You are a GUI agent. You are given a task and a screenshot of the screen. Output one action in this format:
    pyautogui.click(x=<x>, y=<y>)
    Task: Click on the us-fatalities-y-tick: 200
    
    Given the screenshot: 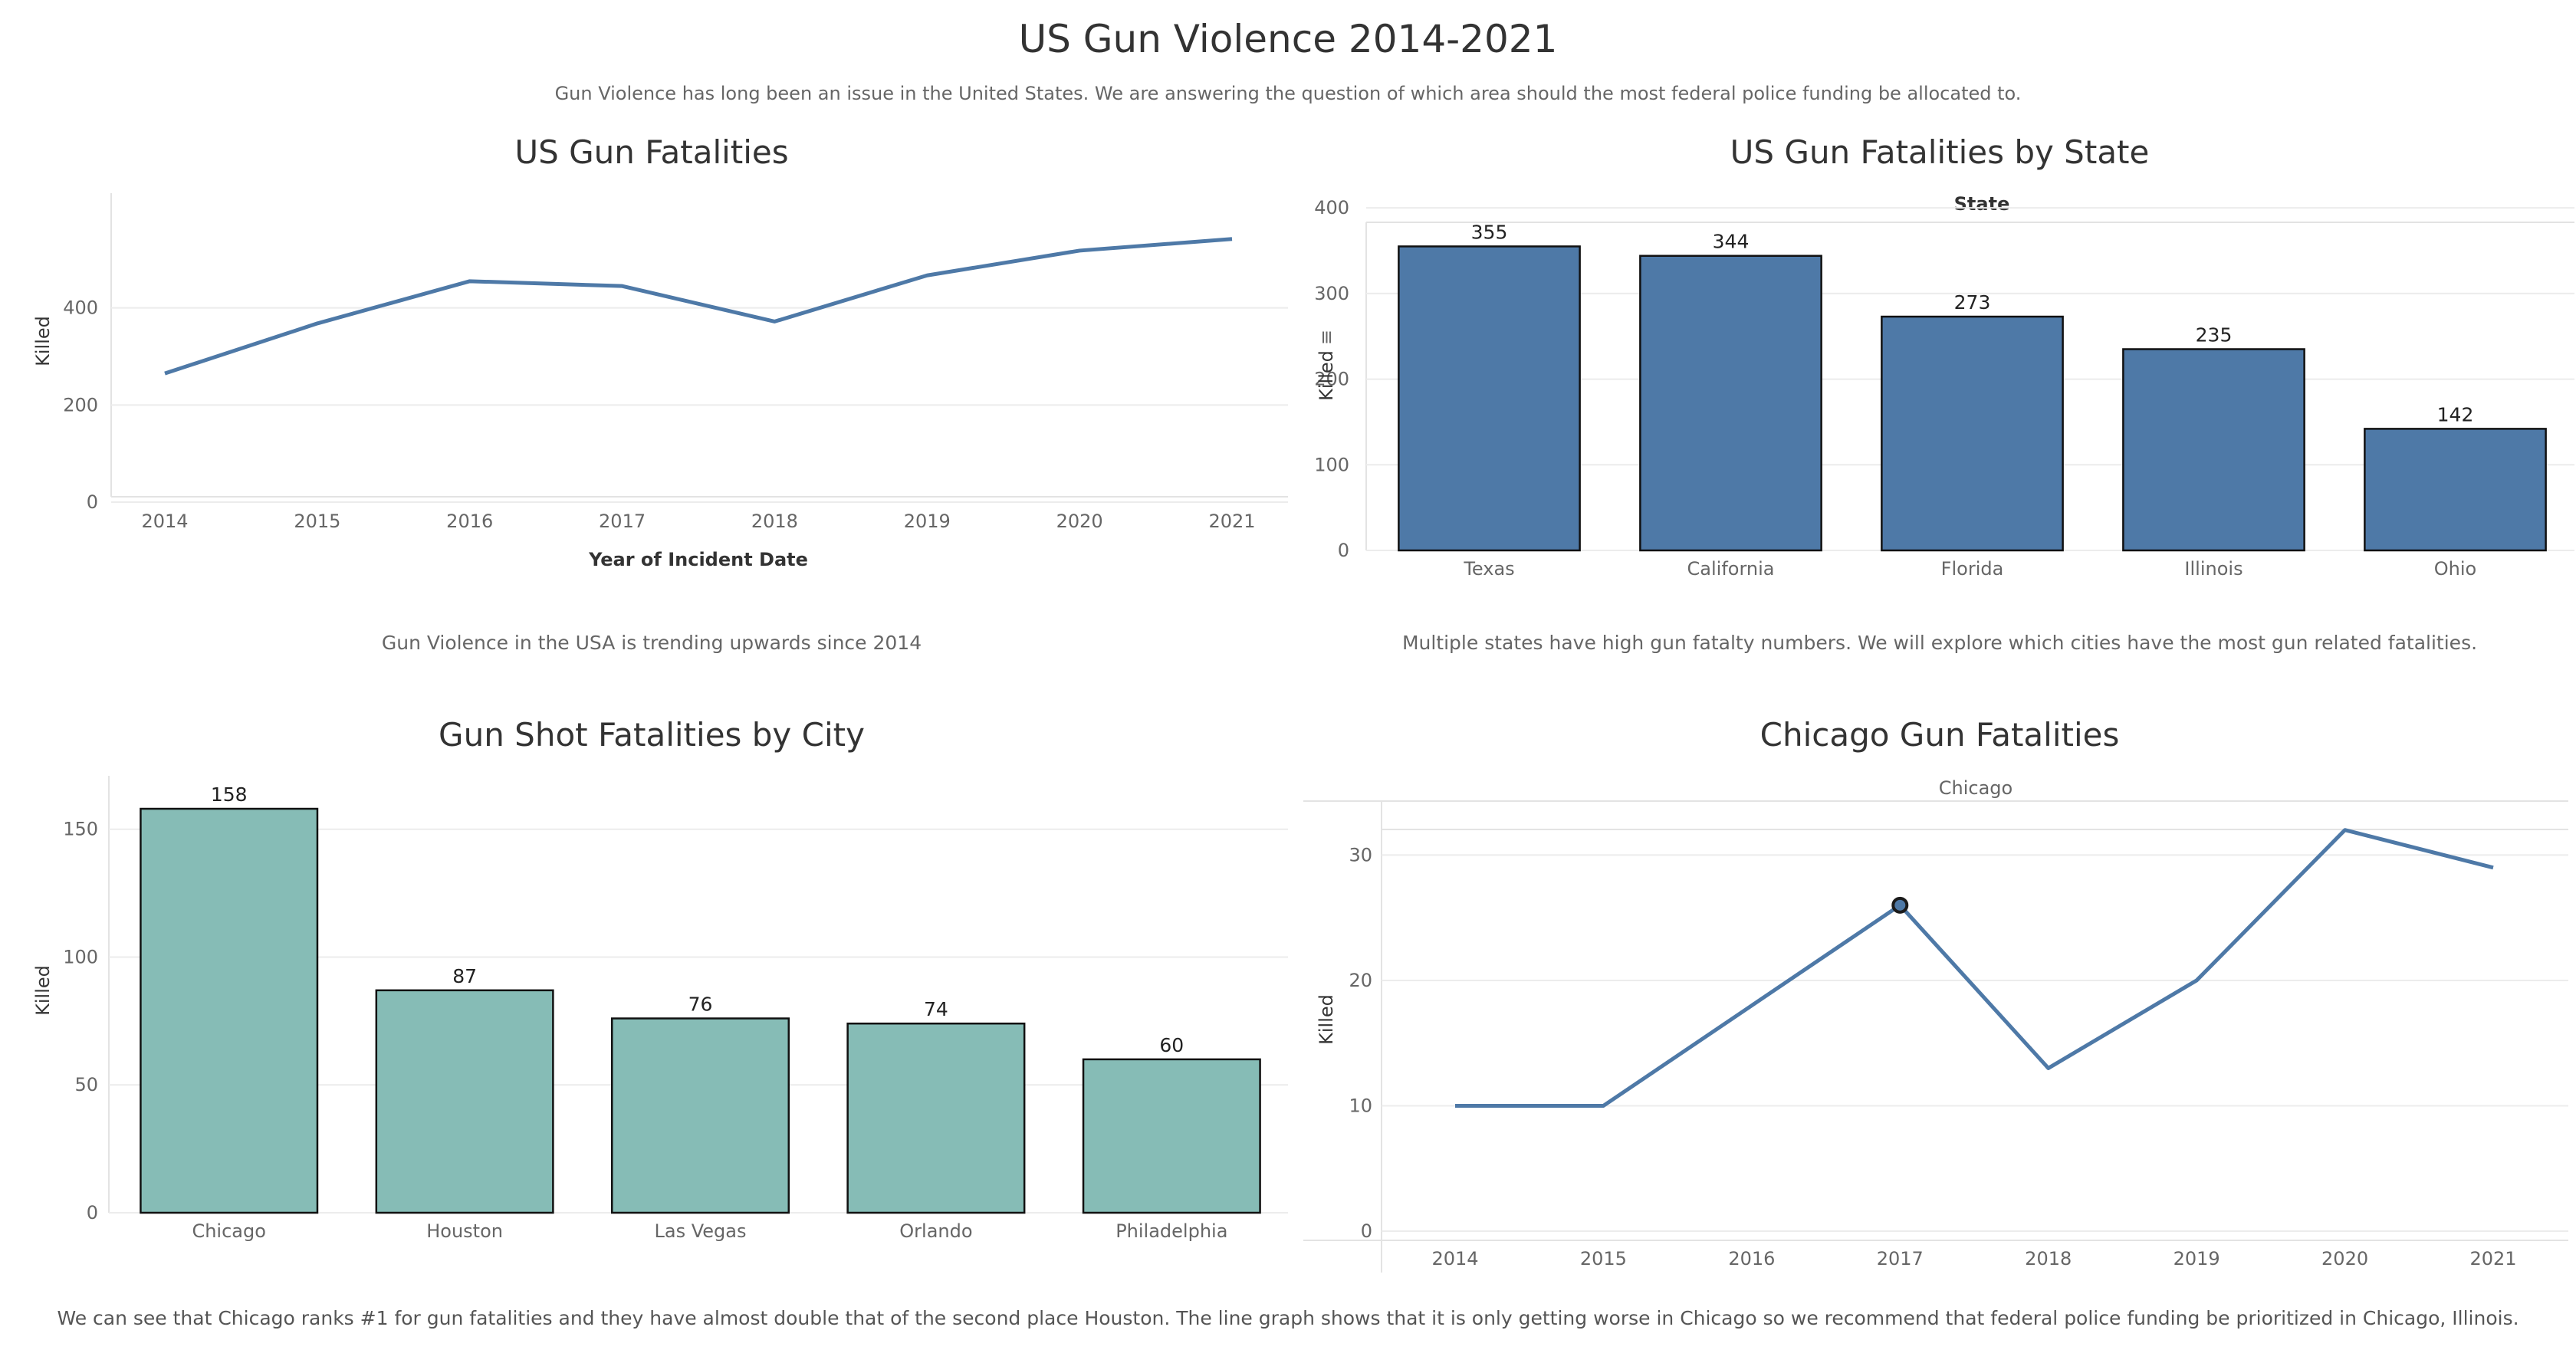 What is the action you would take?
    pyautogui.click(x=80, y=404)
    